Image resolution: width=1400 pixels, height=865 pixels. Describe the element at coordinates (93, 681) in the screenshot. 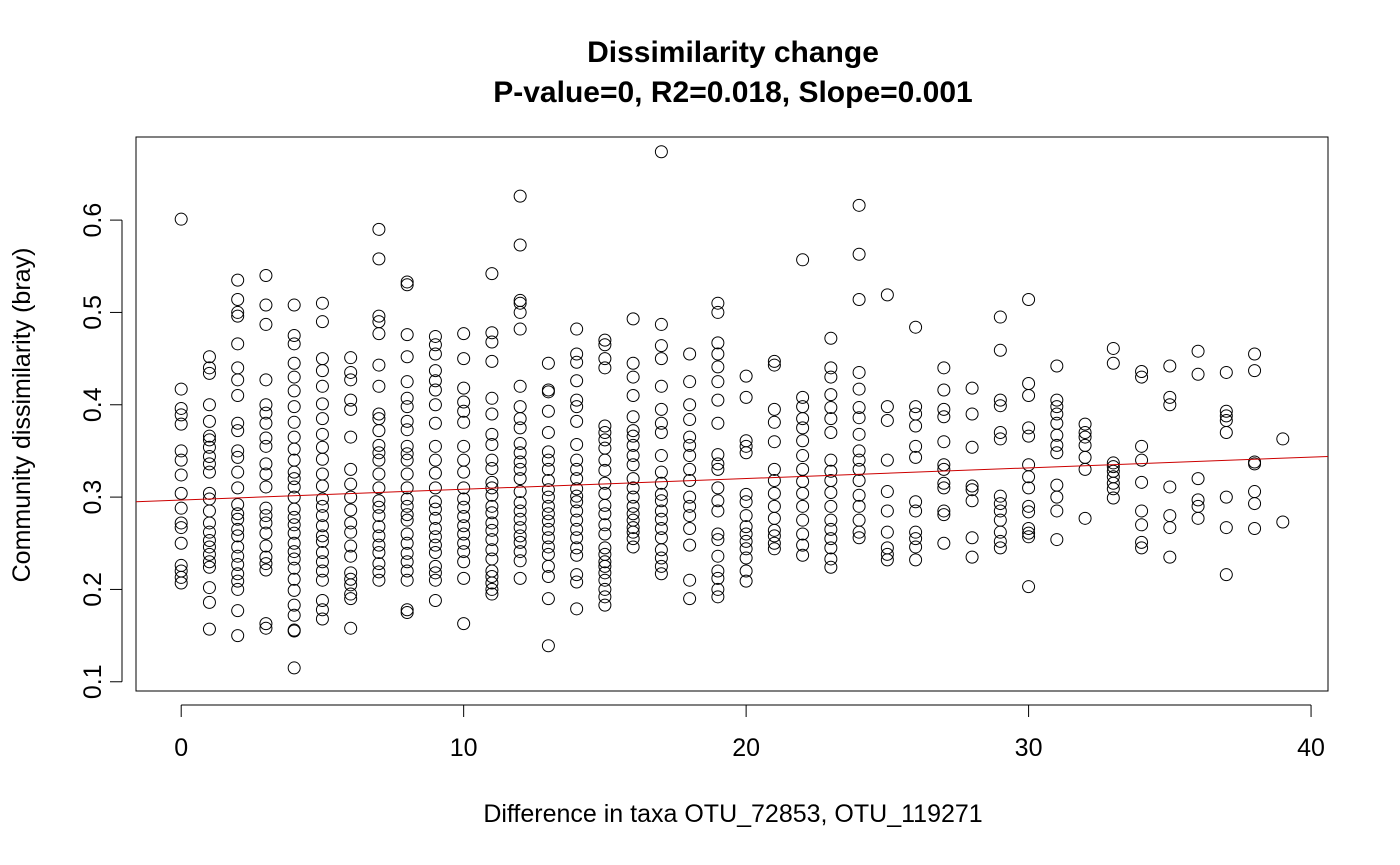

I see `y-tick-label: 0.1` at that location.